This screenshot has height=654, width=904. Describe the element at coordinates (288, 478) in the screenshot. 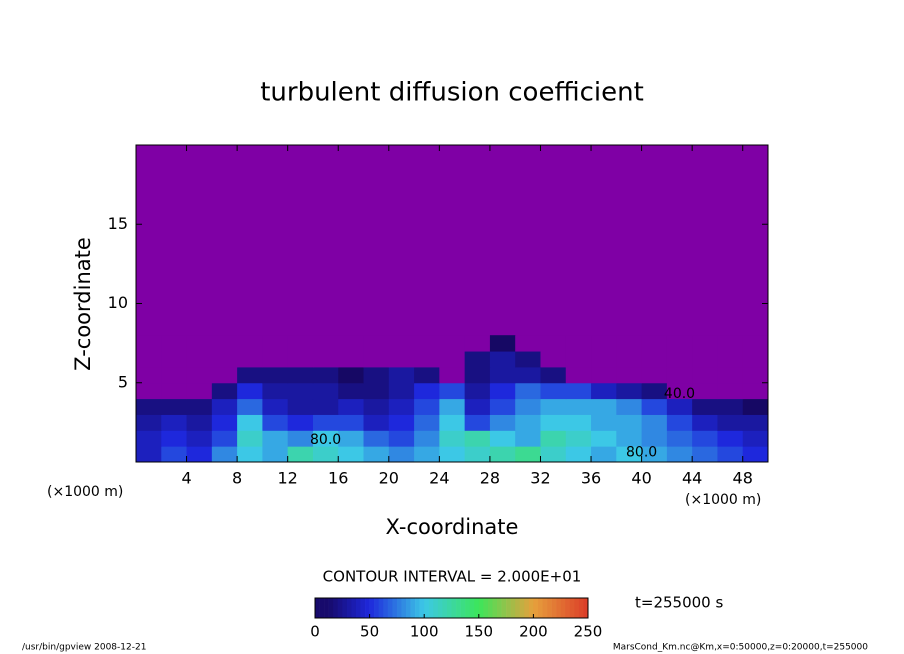

I see `x-tick-label: 12` at that location.